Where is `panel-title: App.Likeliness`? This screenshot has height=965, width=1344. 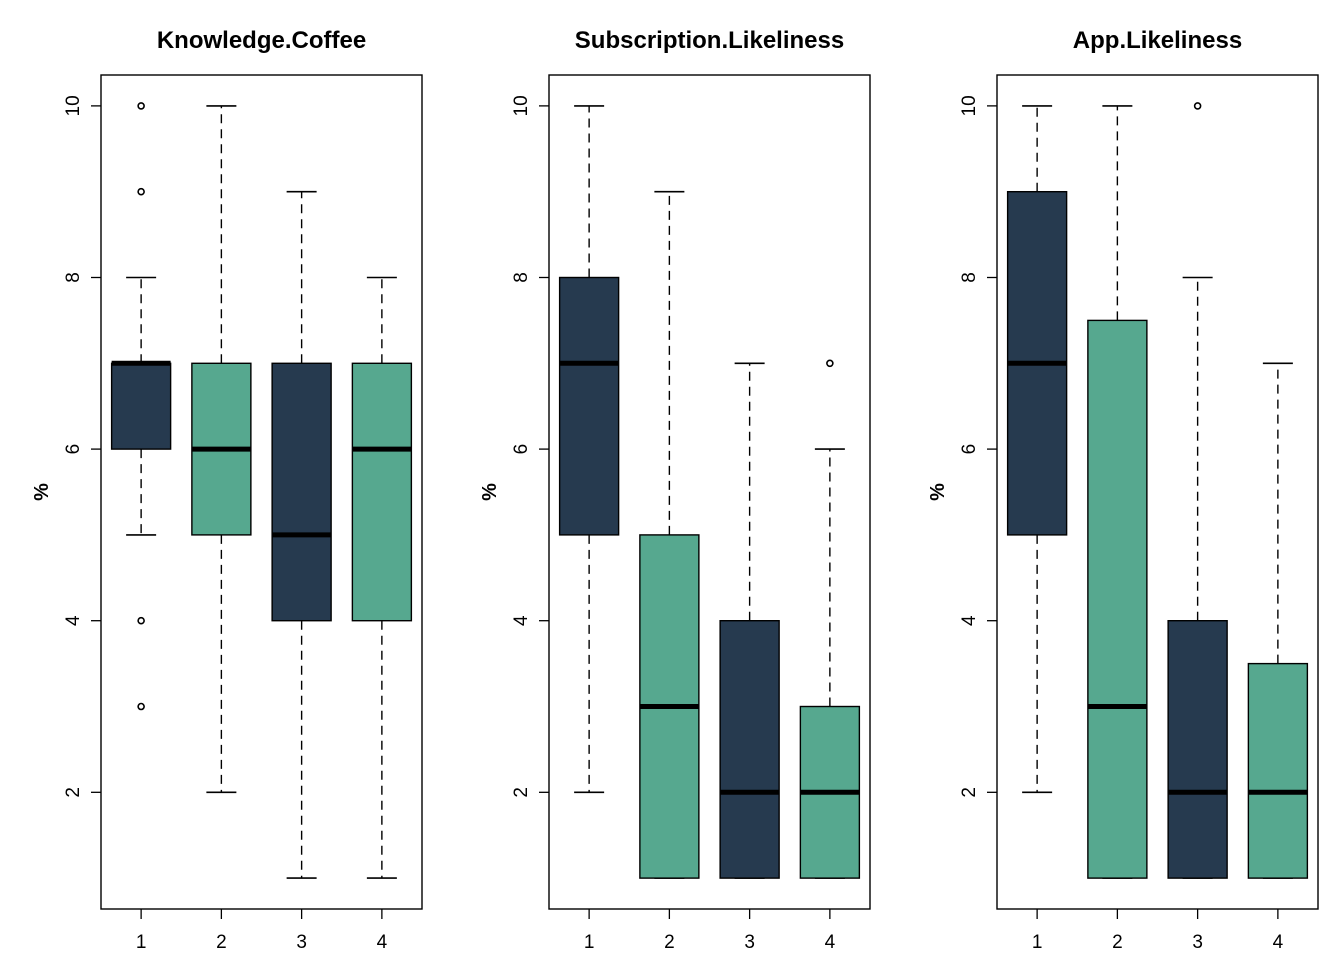 panel-title: App.Likeliness is located at coordinates (1157, 40).